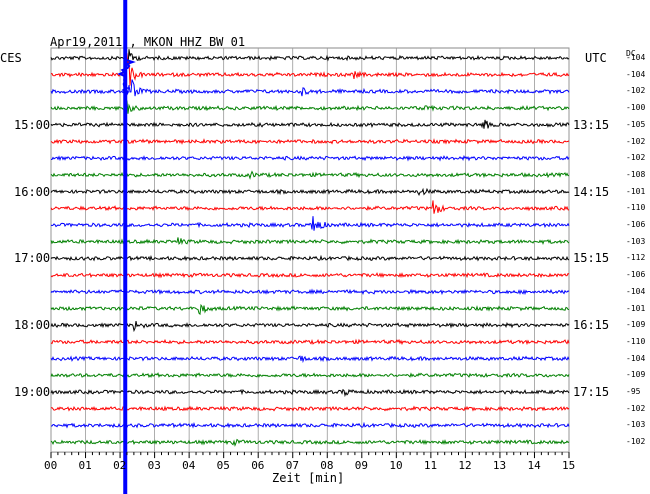 The height and width of the screenshot is (494, 650). What do you see at coordinates (154, 466) in the screenshot?
I see `x-tick-label: 03` at bounding box center [154, 466].